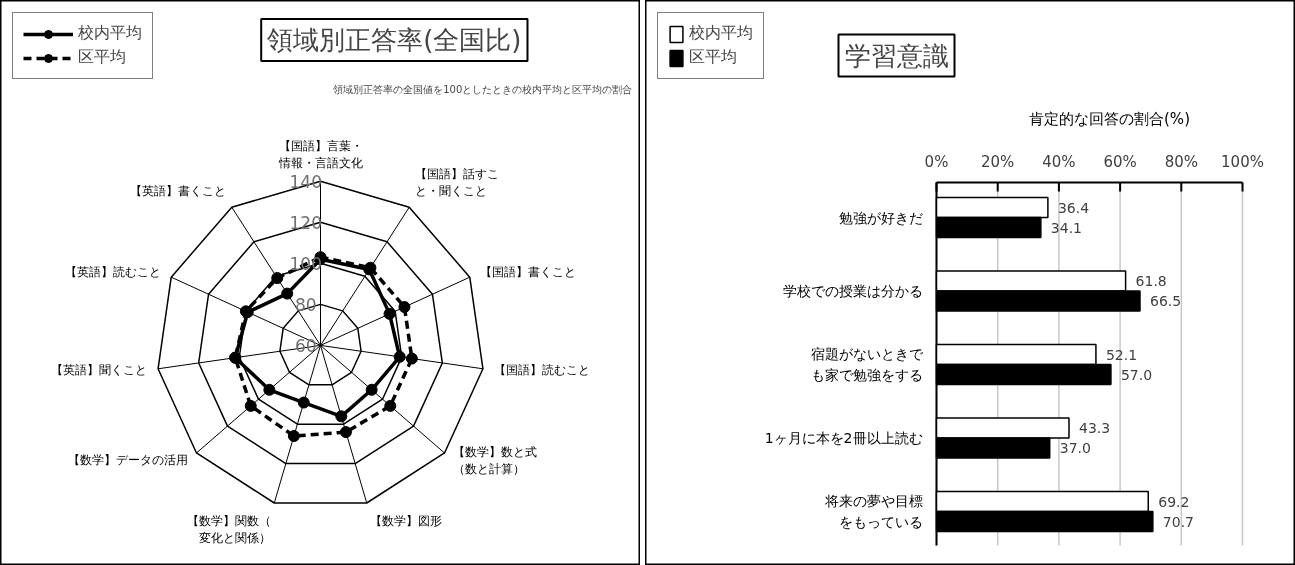 The width and height of the screenshot is (1295, 565). Describe the element at coordinates (843, 438) in the screenshot. I see `y-tick-label: 1ヶ月に本を2冊以上読む` at that location.